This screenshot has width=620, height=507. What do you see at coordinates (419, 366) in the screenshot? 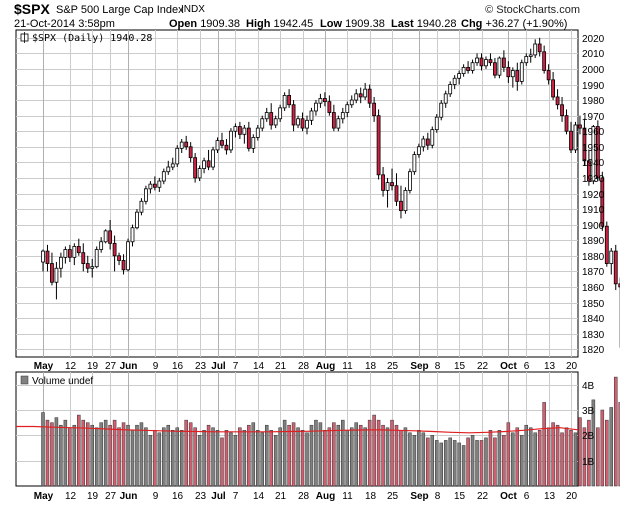
I see `price-x-label: Sep` at bounding box center [419, 366].